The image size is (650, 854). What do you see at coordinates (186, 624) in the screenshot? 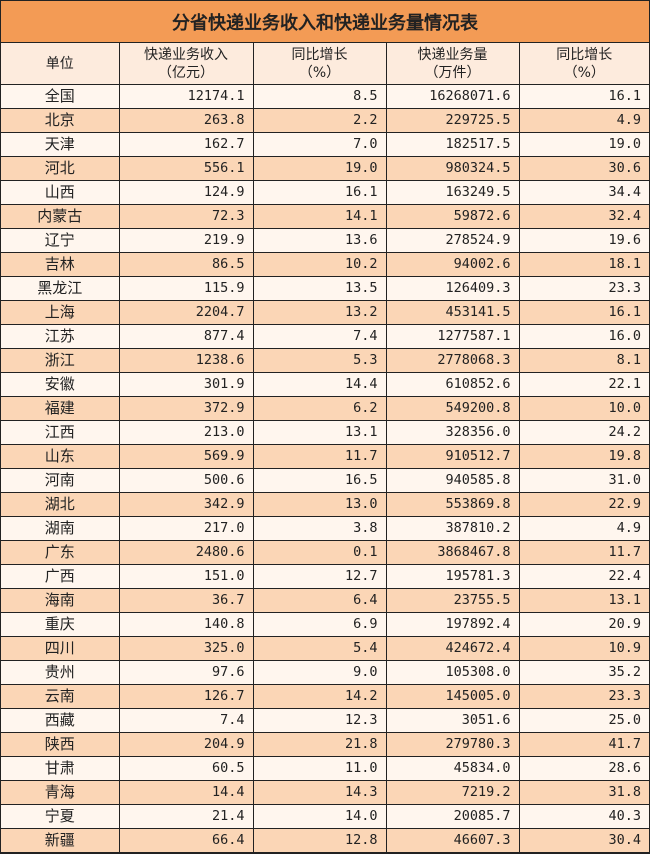
I see `revenue-cell: 140.8` at bounding box center [186, 624].